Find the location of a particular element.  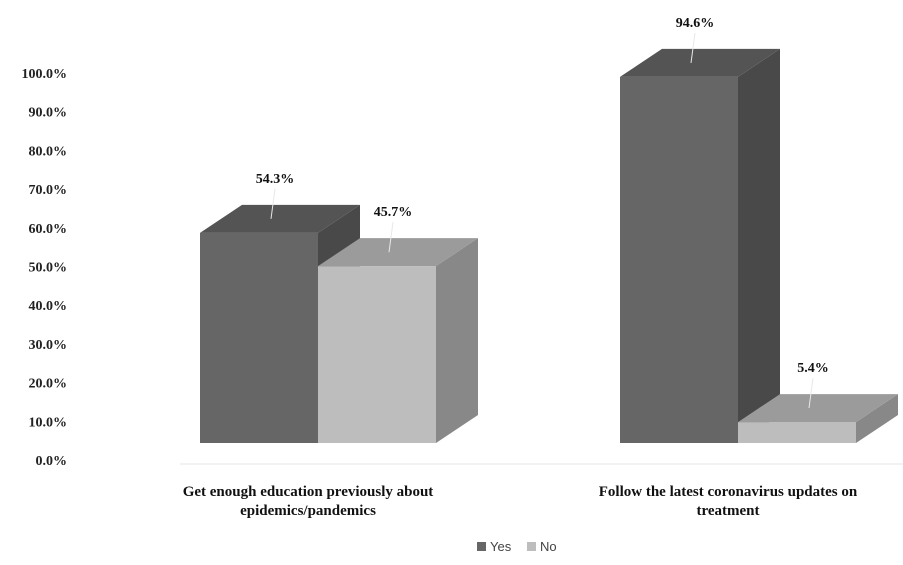

plot-floor is located at coordinates (541, 464).